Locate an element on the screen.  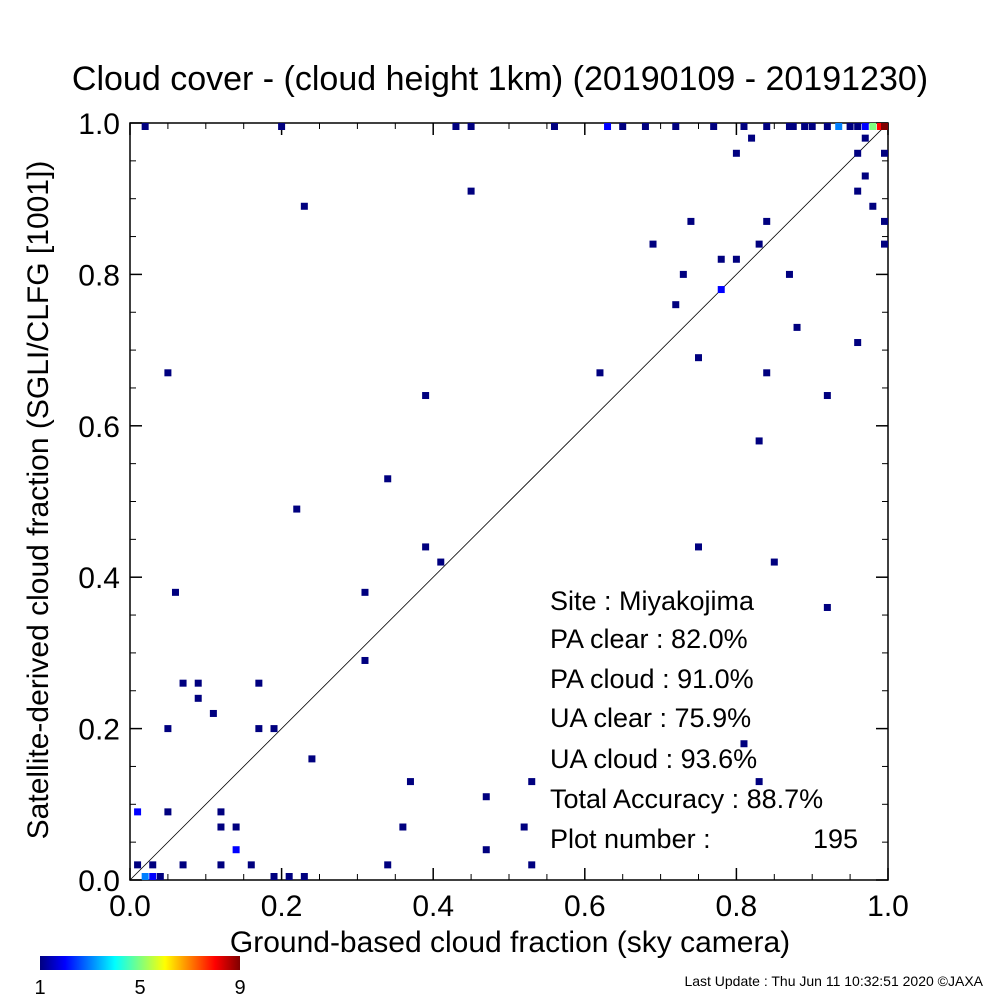
color-bar is located at coordinates (140, 963).